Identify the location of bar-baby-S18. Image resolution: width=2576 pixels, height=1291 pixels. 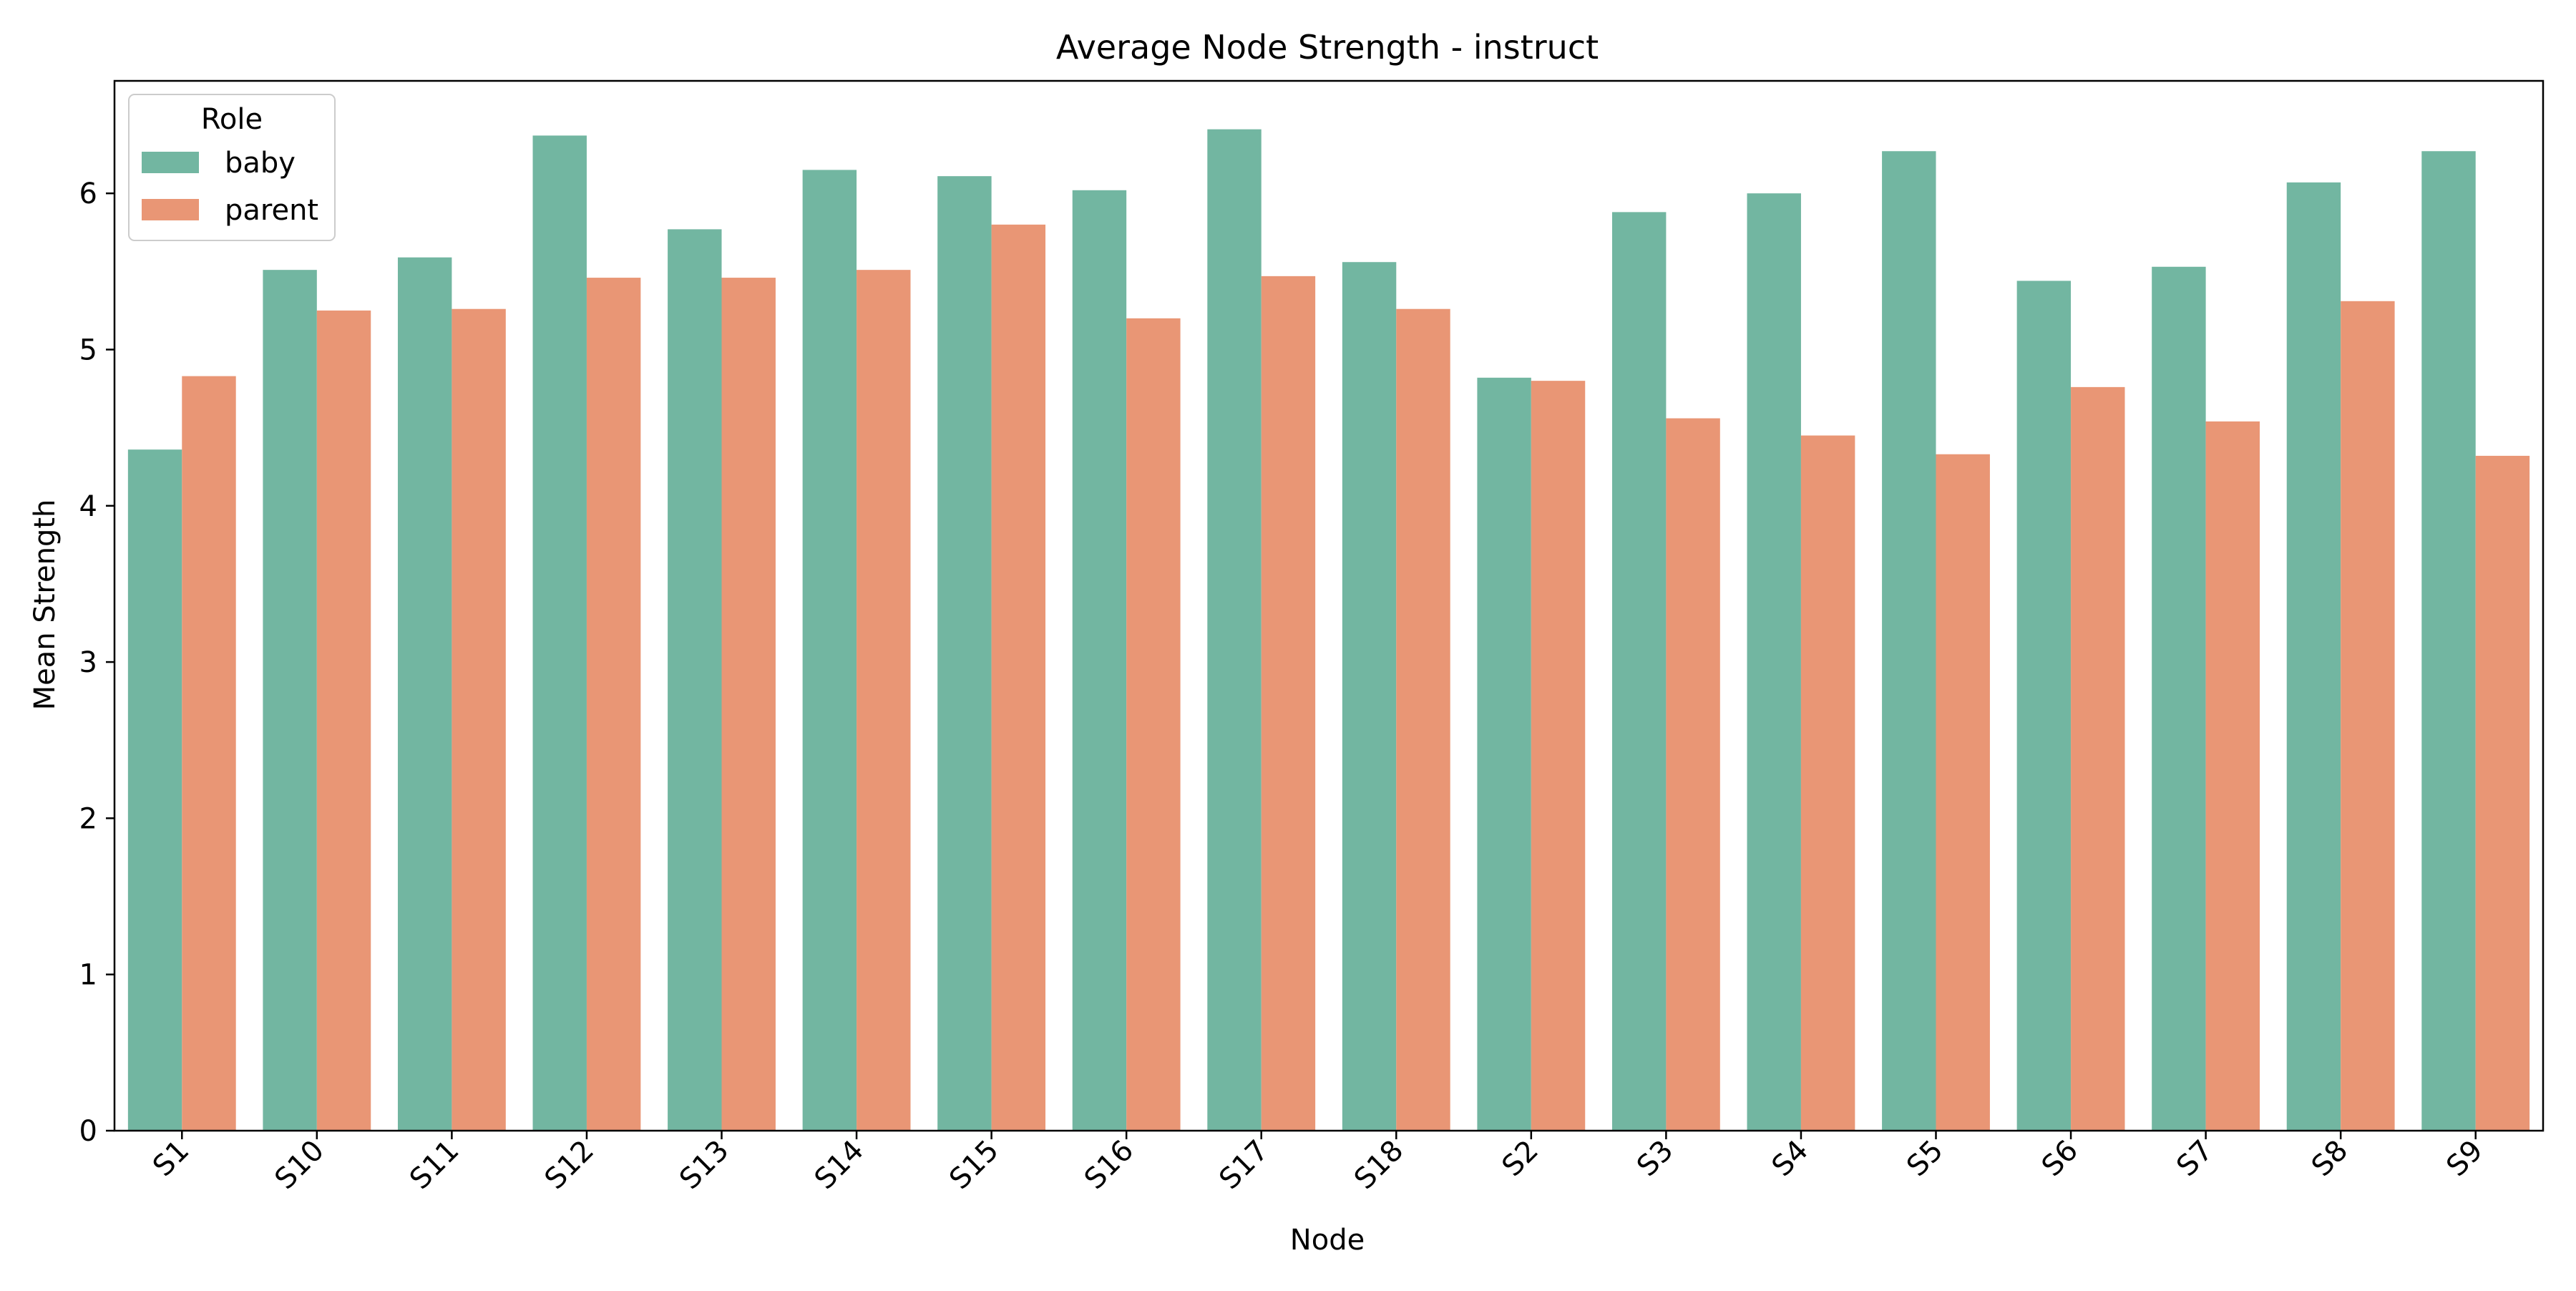
(1369, 696).